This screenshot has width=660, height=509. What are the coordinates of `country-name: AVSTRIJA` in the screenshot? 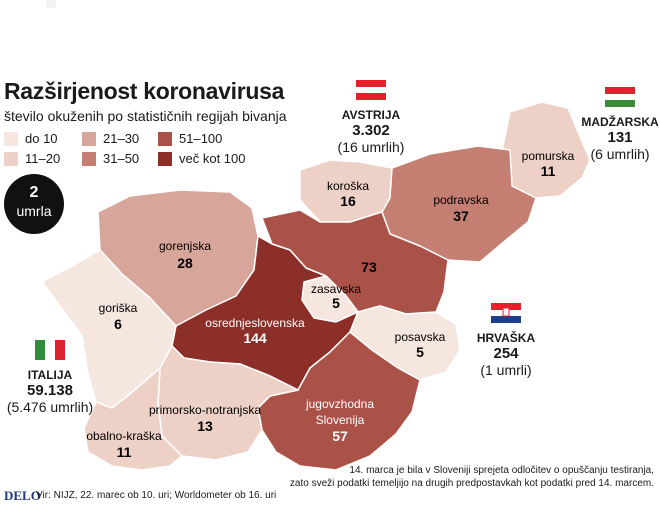 It's located at (371, 115).